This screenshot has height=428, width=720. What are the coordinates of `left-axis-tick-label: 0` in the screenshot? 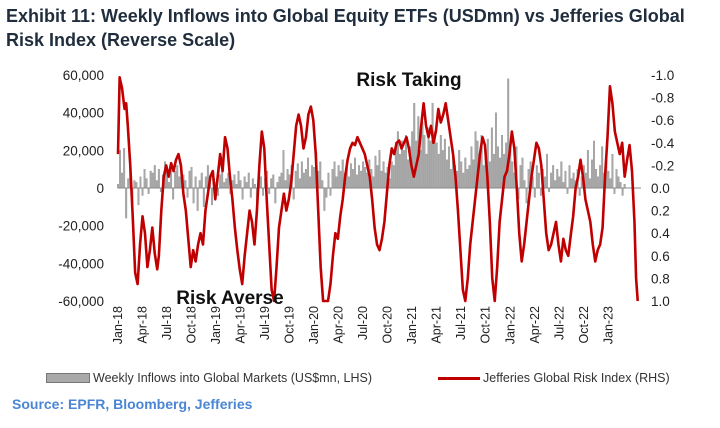 It's located at (100, 188).